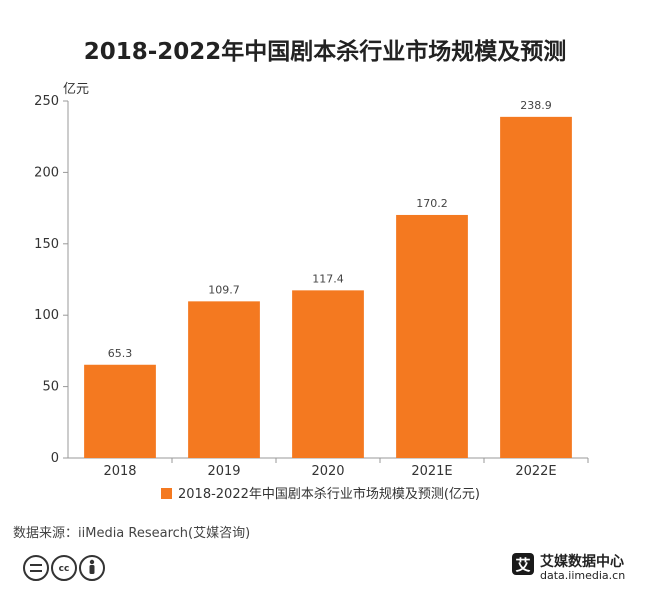 The image size is (650, 594). What do you see at coordinates (329, 494) in the screenshot?
I see `legend-label: 2018-2022年中国剧本杀行业市场规模及预测(亿元)` at bounding box center [329, 494].